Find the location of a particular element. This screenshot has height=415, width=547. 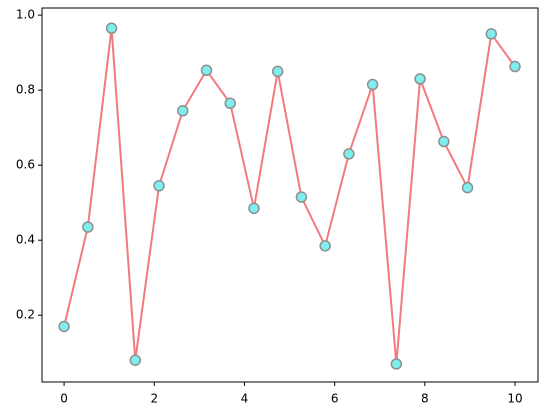

x-tick-label: 6 is located at coordinates (335, 399).